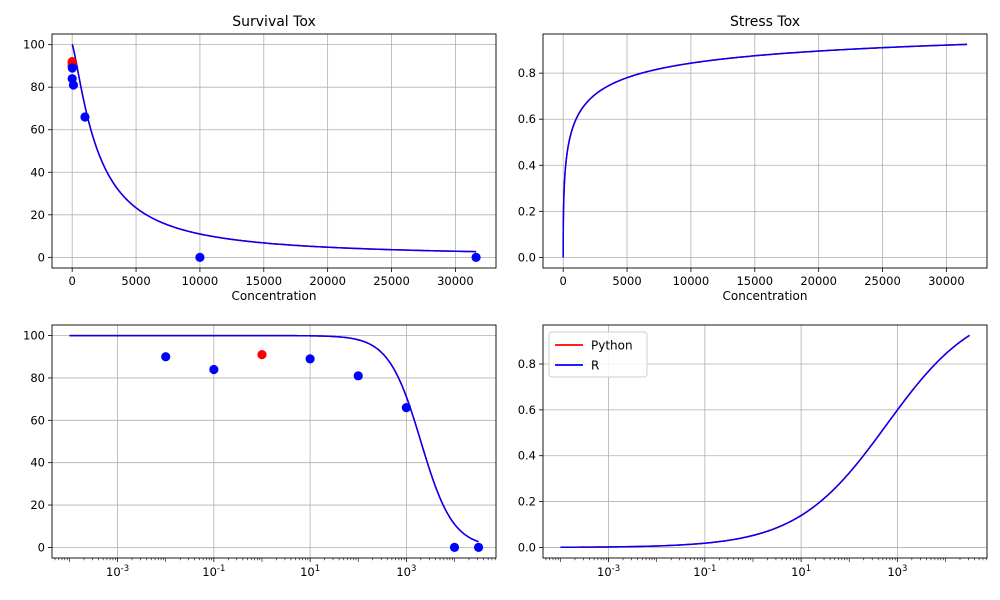 Image resolution: width=1000 pixels, height=600 pixels. What do you see at coordinates (598, 354) in the screenshot?
I see `legend: Python R` at bounding box center [598, 354].